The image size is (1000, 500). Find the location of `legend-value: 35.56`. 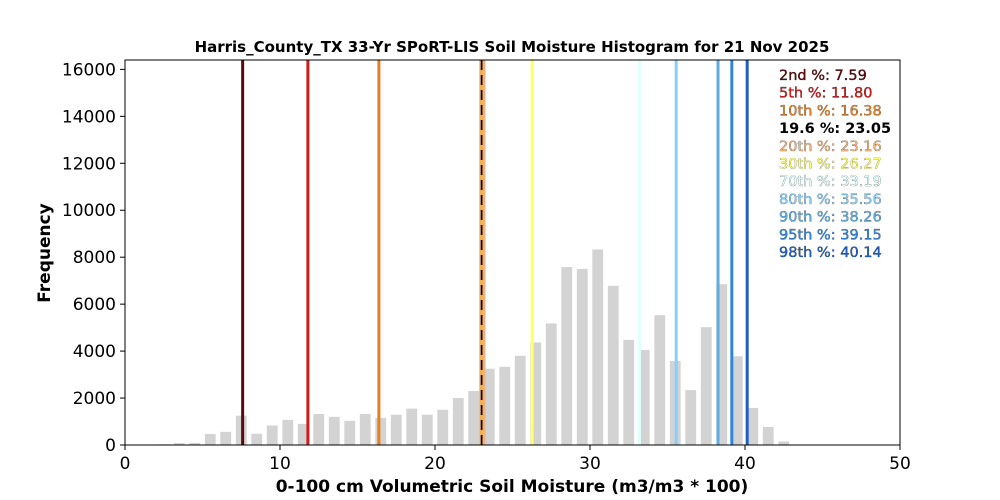

legend-value: 35.56 is located at coordinates (861, 200).